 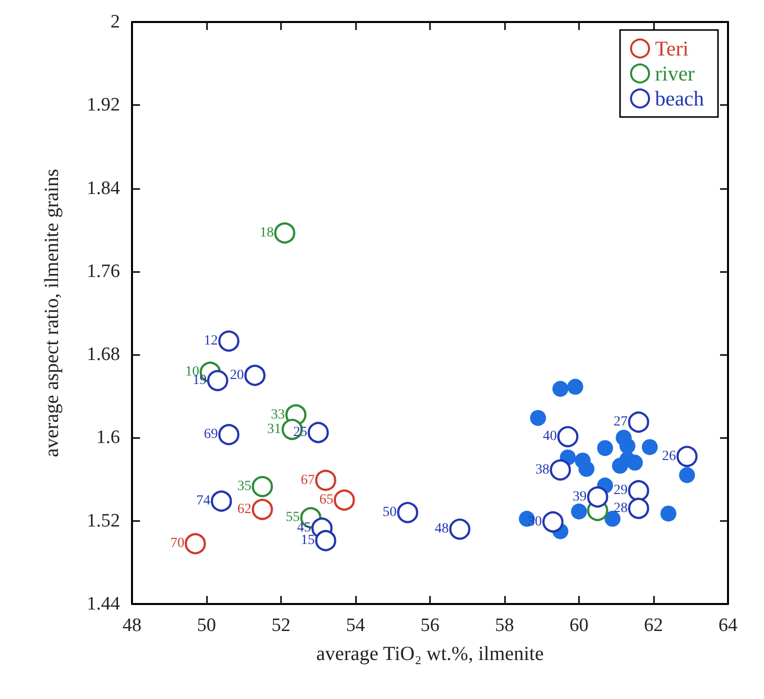 What do you see at coordinates (621, 508) in the screenshot?
I see `annotation: 28` at bounding box center [621, 508].